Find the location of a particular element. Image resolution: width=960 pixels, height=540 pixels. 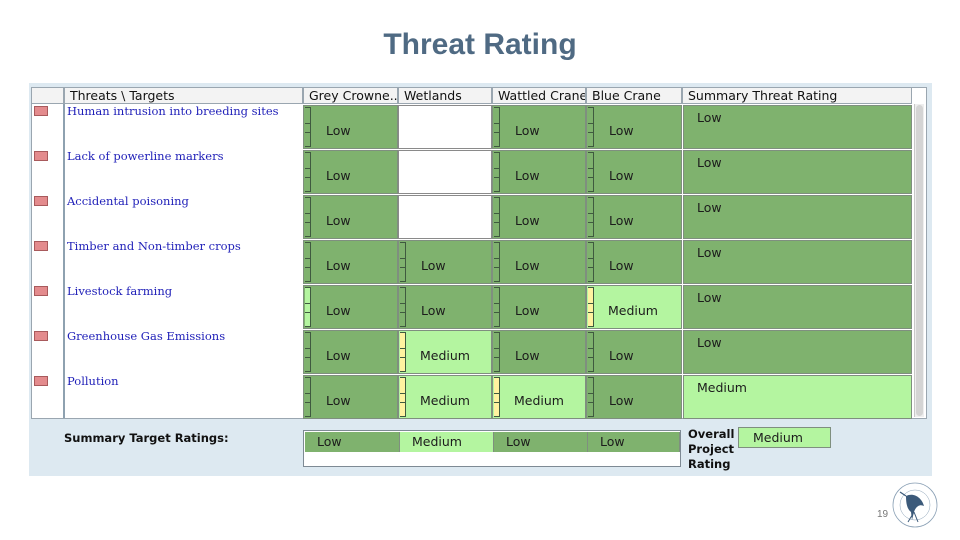

summary-threat-rating-cell: Medium is located at coordinates (797, 397).